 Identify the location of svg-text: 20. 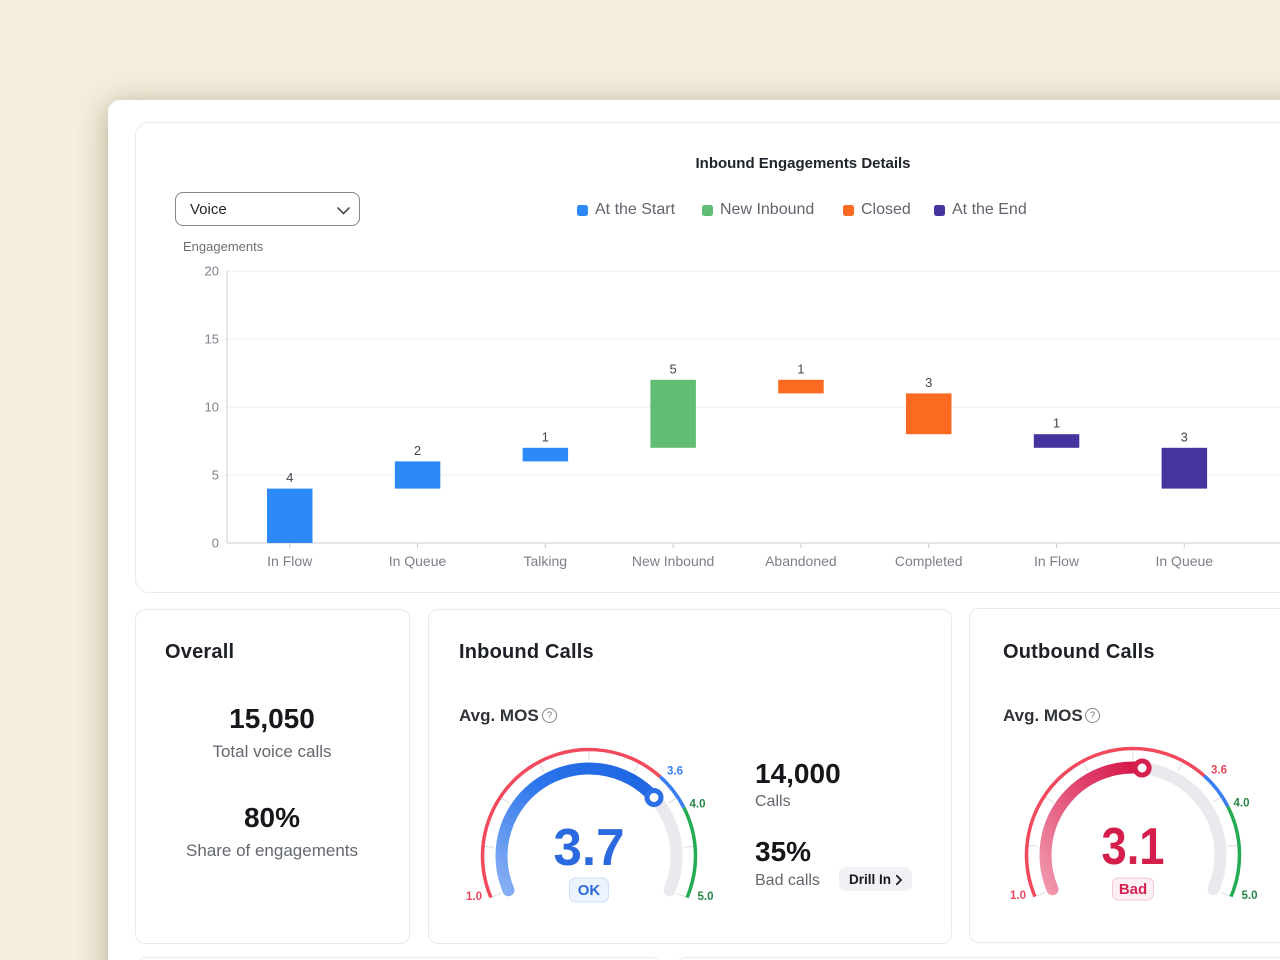
(212, 271).